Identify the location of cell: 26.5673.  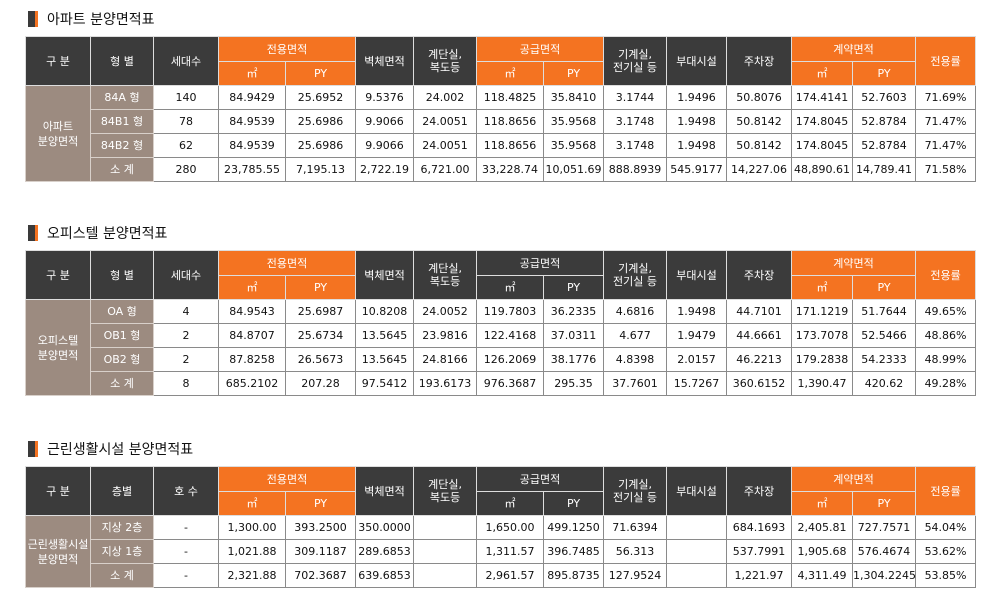
(320, 359).